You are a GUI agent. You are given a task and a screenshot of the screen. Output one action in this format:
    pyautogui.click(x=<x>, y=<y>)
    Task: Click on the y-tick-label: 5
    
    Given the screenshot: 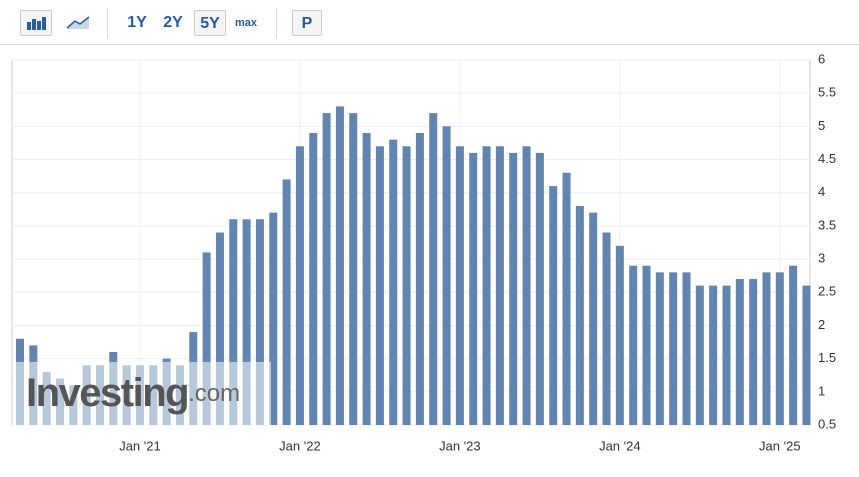 What is the action you would take?
    pyautogui.click(x=821, y=125)
    